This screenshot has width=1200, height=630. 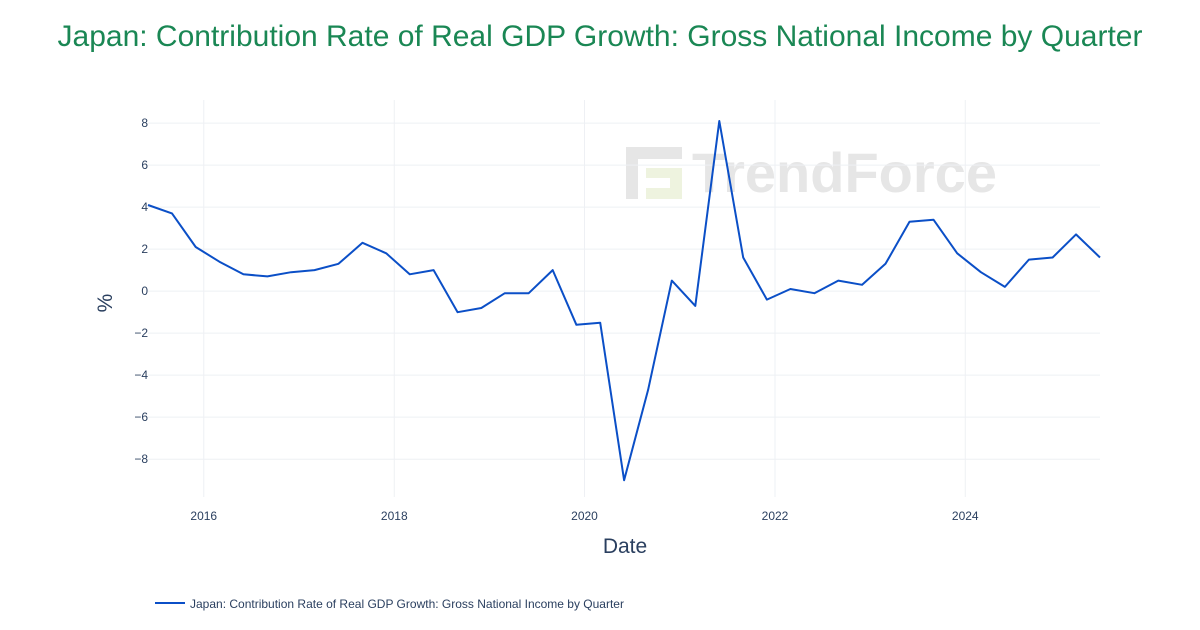 What do you see at coordinates (144, 207) in the screenshot?
I see `y-tick-label: 4` at bounding box center [144, 207].